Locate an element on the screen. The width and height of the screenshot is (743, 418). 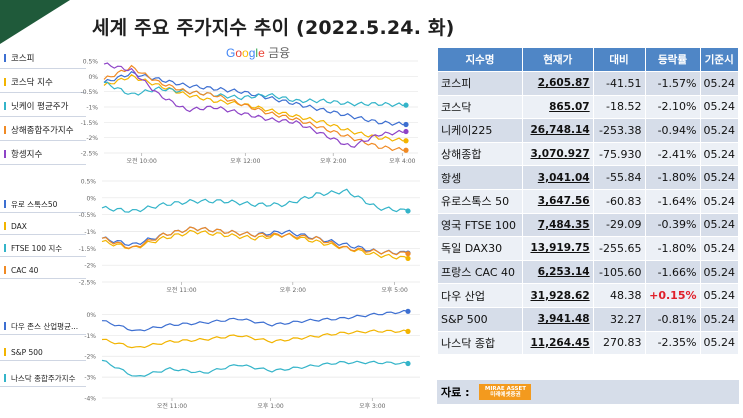
index-name: 영국 FTSE 100 is located at coordinates (480, 225).